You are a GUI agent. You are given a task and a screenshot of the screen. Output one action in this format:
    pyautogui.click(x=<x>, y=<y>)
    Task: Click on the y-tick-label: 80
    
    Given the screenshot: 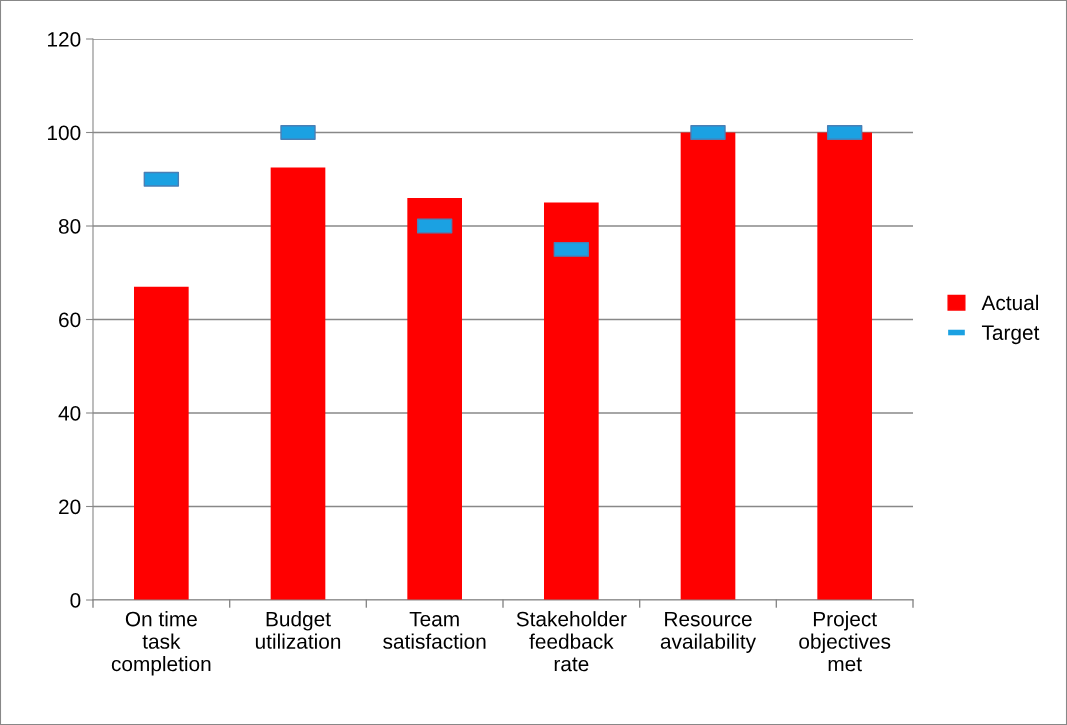 What is the action you would take?
    pyautogui.click(x=69, y=226)
    